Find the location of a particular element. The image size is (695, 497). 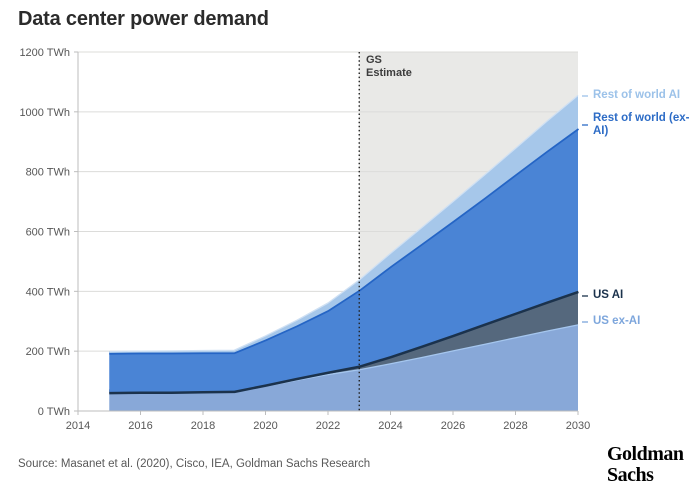

svg-text: 200 TWh is located at coordinates (48, 352).